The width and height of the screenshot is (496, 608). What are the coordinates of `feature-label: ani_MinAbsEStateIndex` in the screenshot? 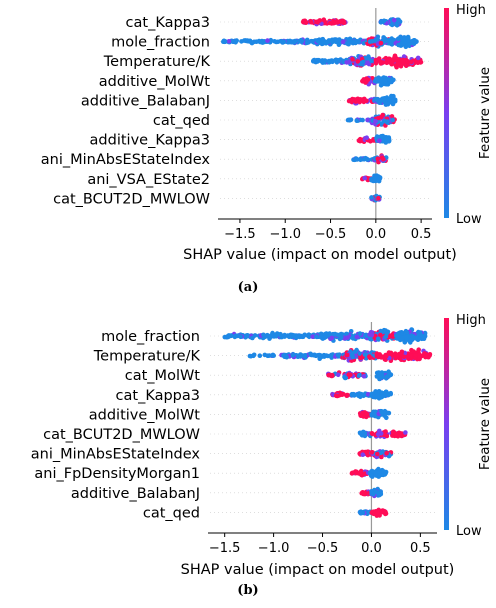 It's located at (116, 455).